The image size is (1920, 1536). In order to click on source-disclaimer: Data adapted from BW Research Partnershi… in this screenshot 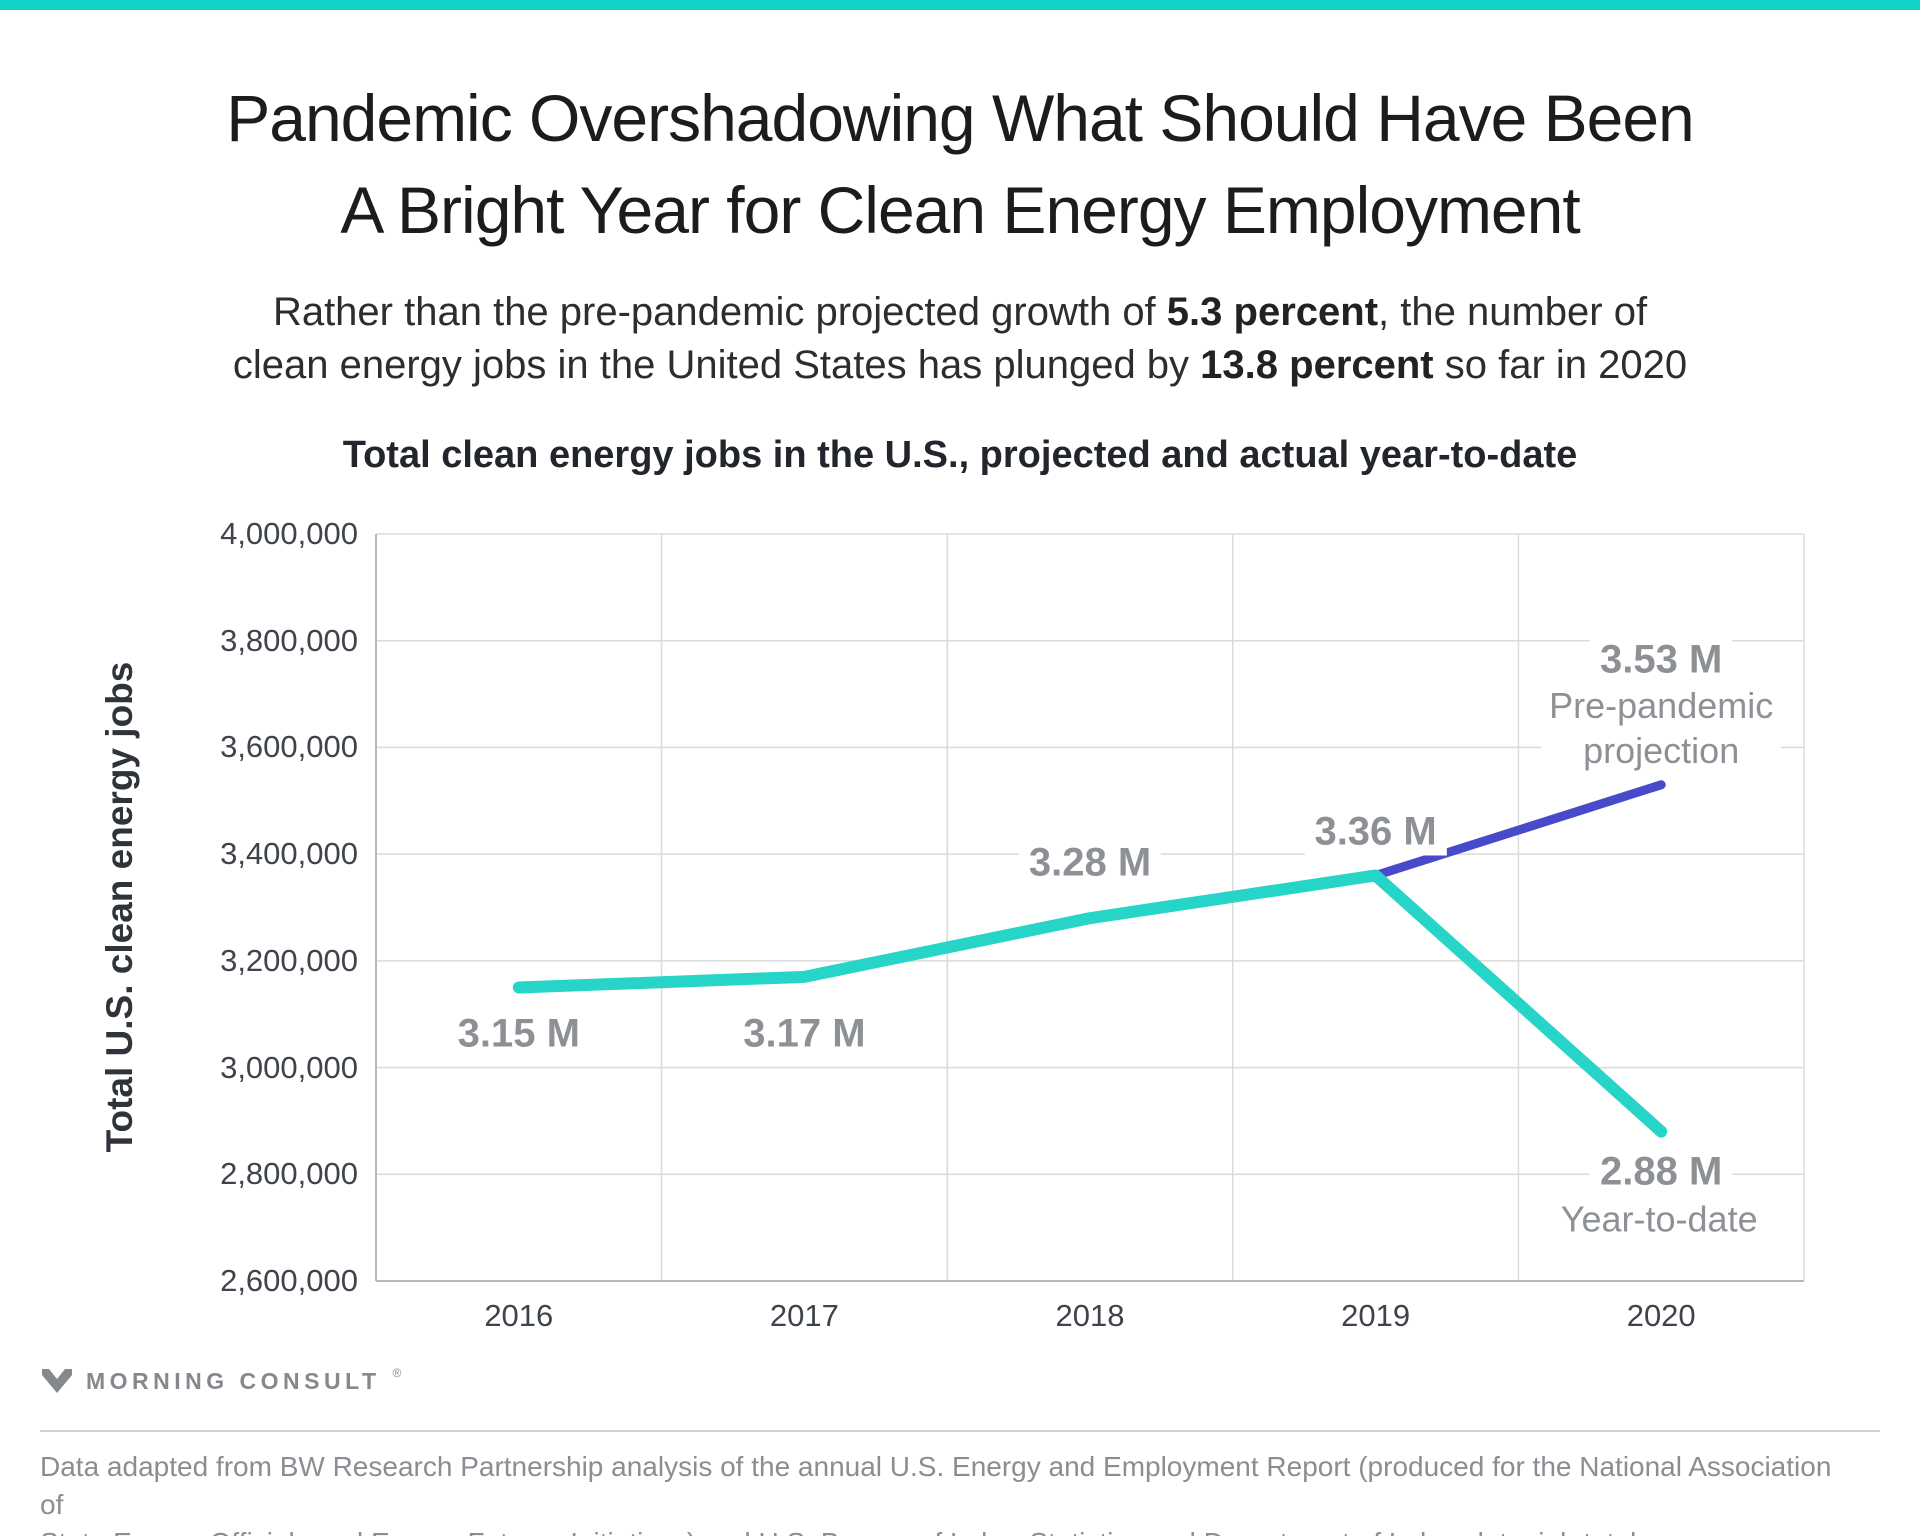, I will do `click(936, 1493)`.